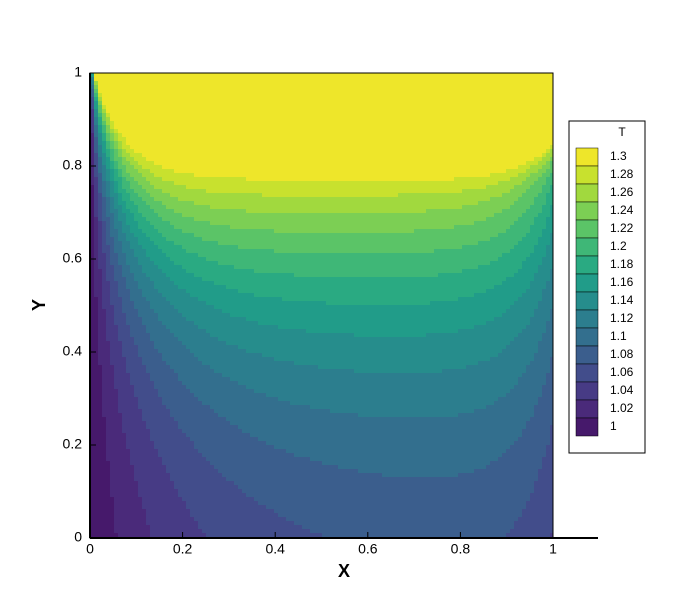 The image size is (681, 611). What do you see at coordinates (587, 211) in the screenshot?
I see `legend-swatch` at bounding box center [587, 211].